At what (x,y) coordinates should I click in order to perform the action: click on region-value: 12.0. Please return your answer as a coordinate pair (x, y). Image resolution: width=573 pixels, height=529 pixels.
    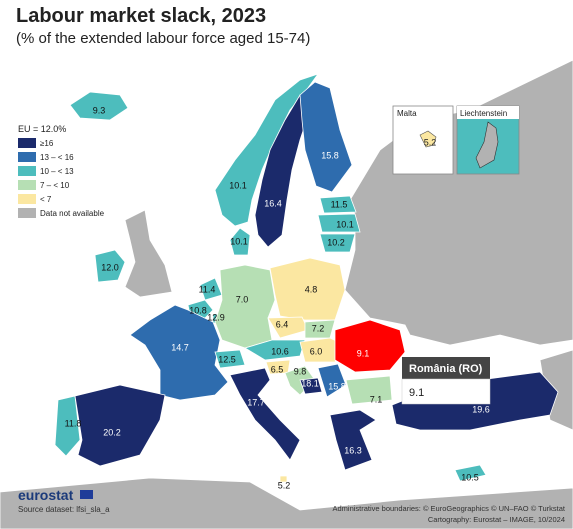
    Looking at the image, I should click on (110, 267).